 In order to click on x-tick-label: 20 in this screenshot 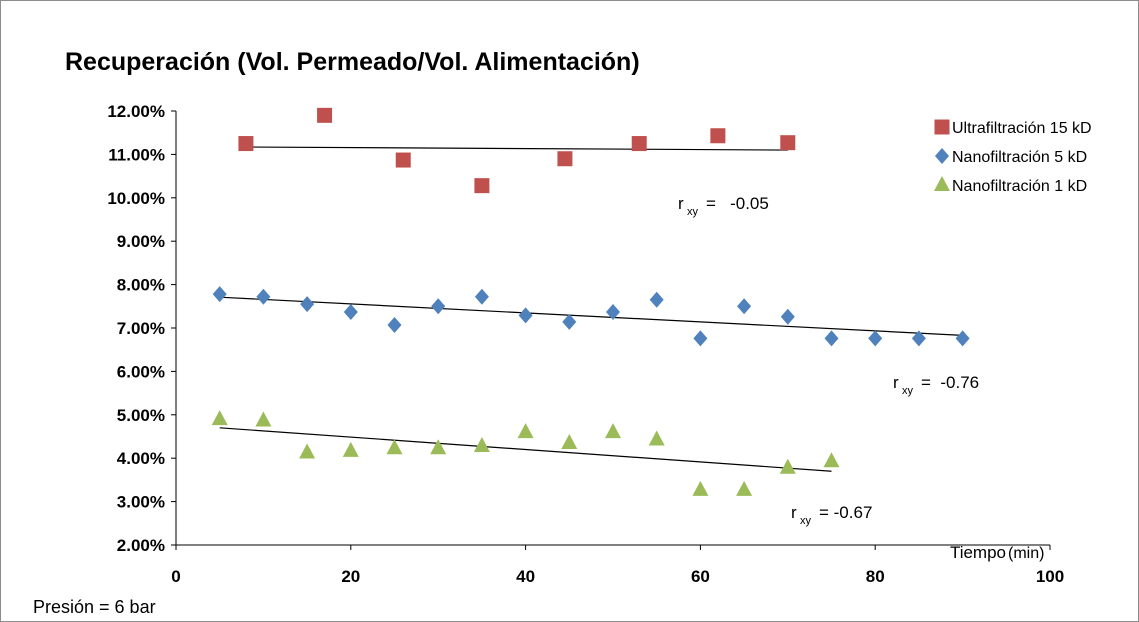, I will do `click(350, 576)`.